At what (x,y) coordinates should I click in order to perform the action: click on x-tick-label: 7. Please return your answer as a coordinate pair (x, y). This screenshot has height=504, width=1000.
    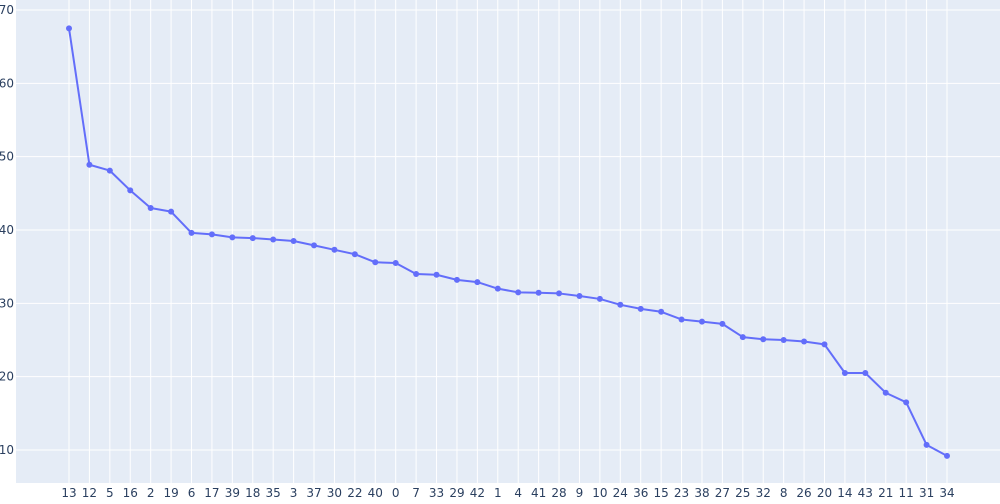
    Looking at the image, I should click on (416, 493).